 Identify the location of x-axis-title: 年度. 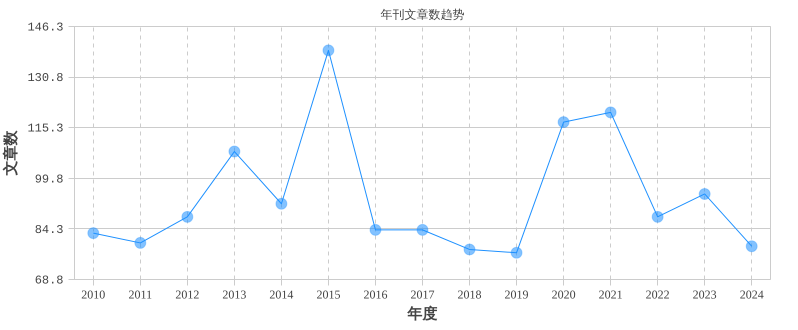
(422, 313).